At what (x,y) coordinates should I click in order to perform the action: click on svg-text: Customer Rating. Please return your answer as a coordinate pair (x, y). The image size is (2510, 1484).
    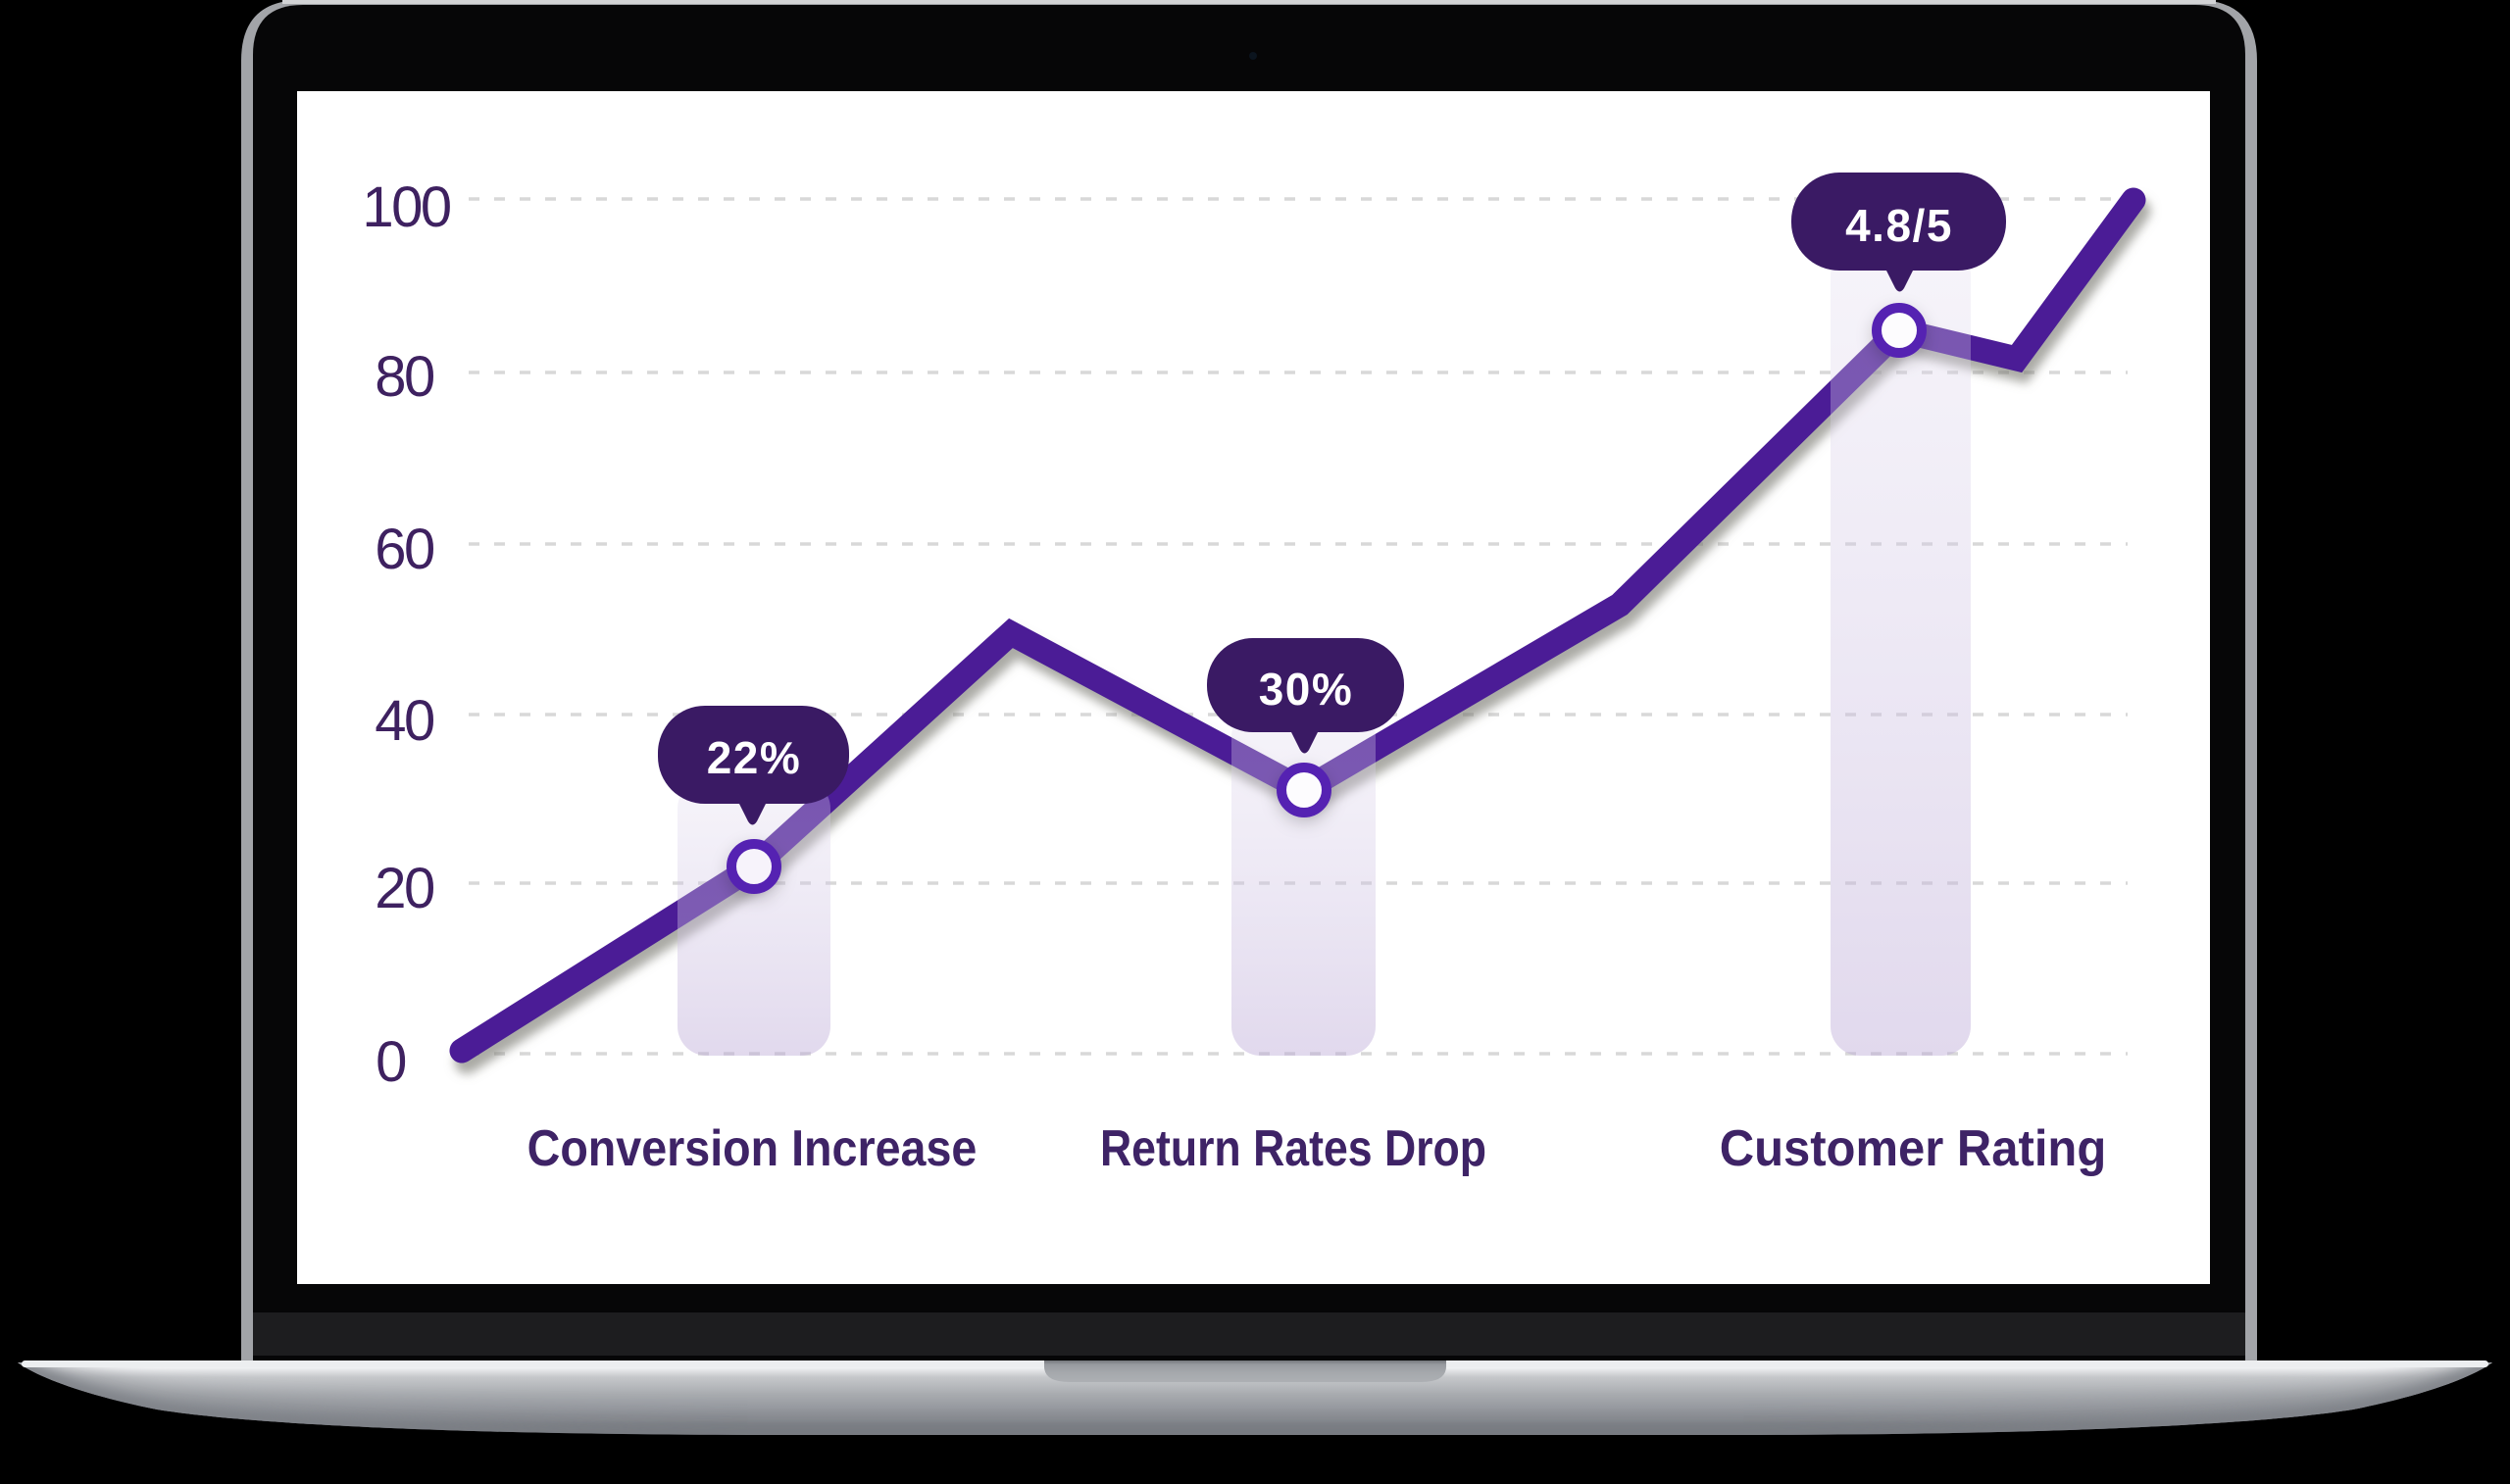
    Looking at the image, I should click on (1913, 1148).